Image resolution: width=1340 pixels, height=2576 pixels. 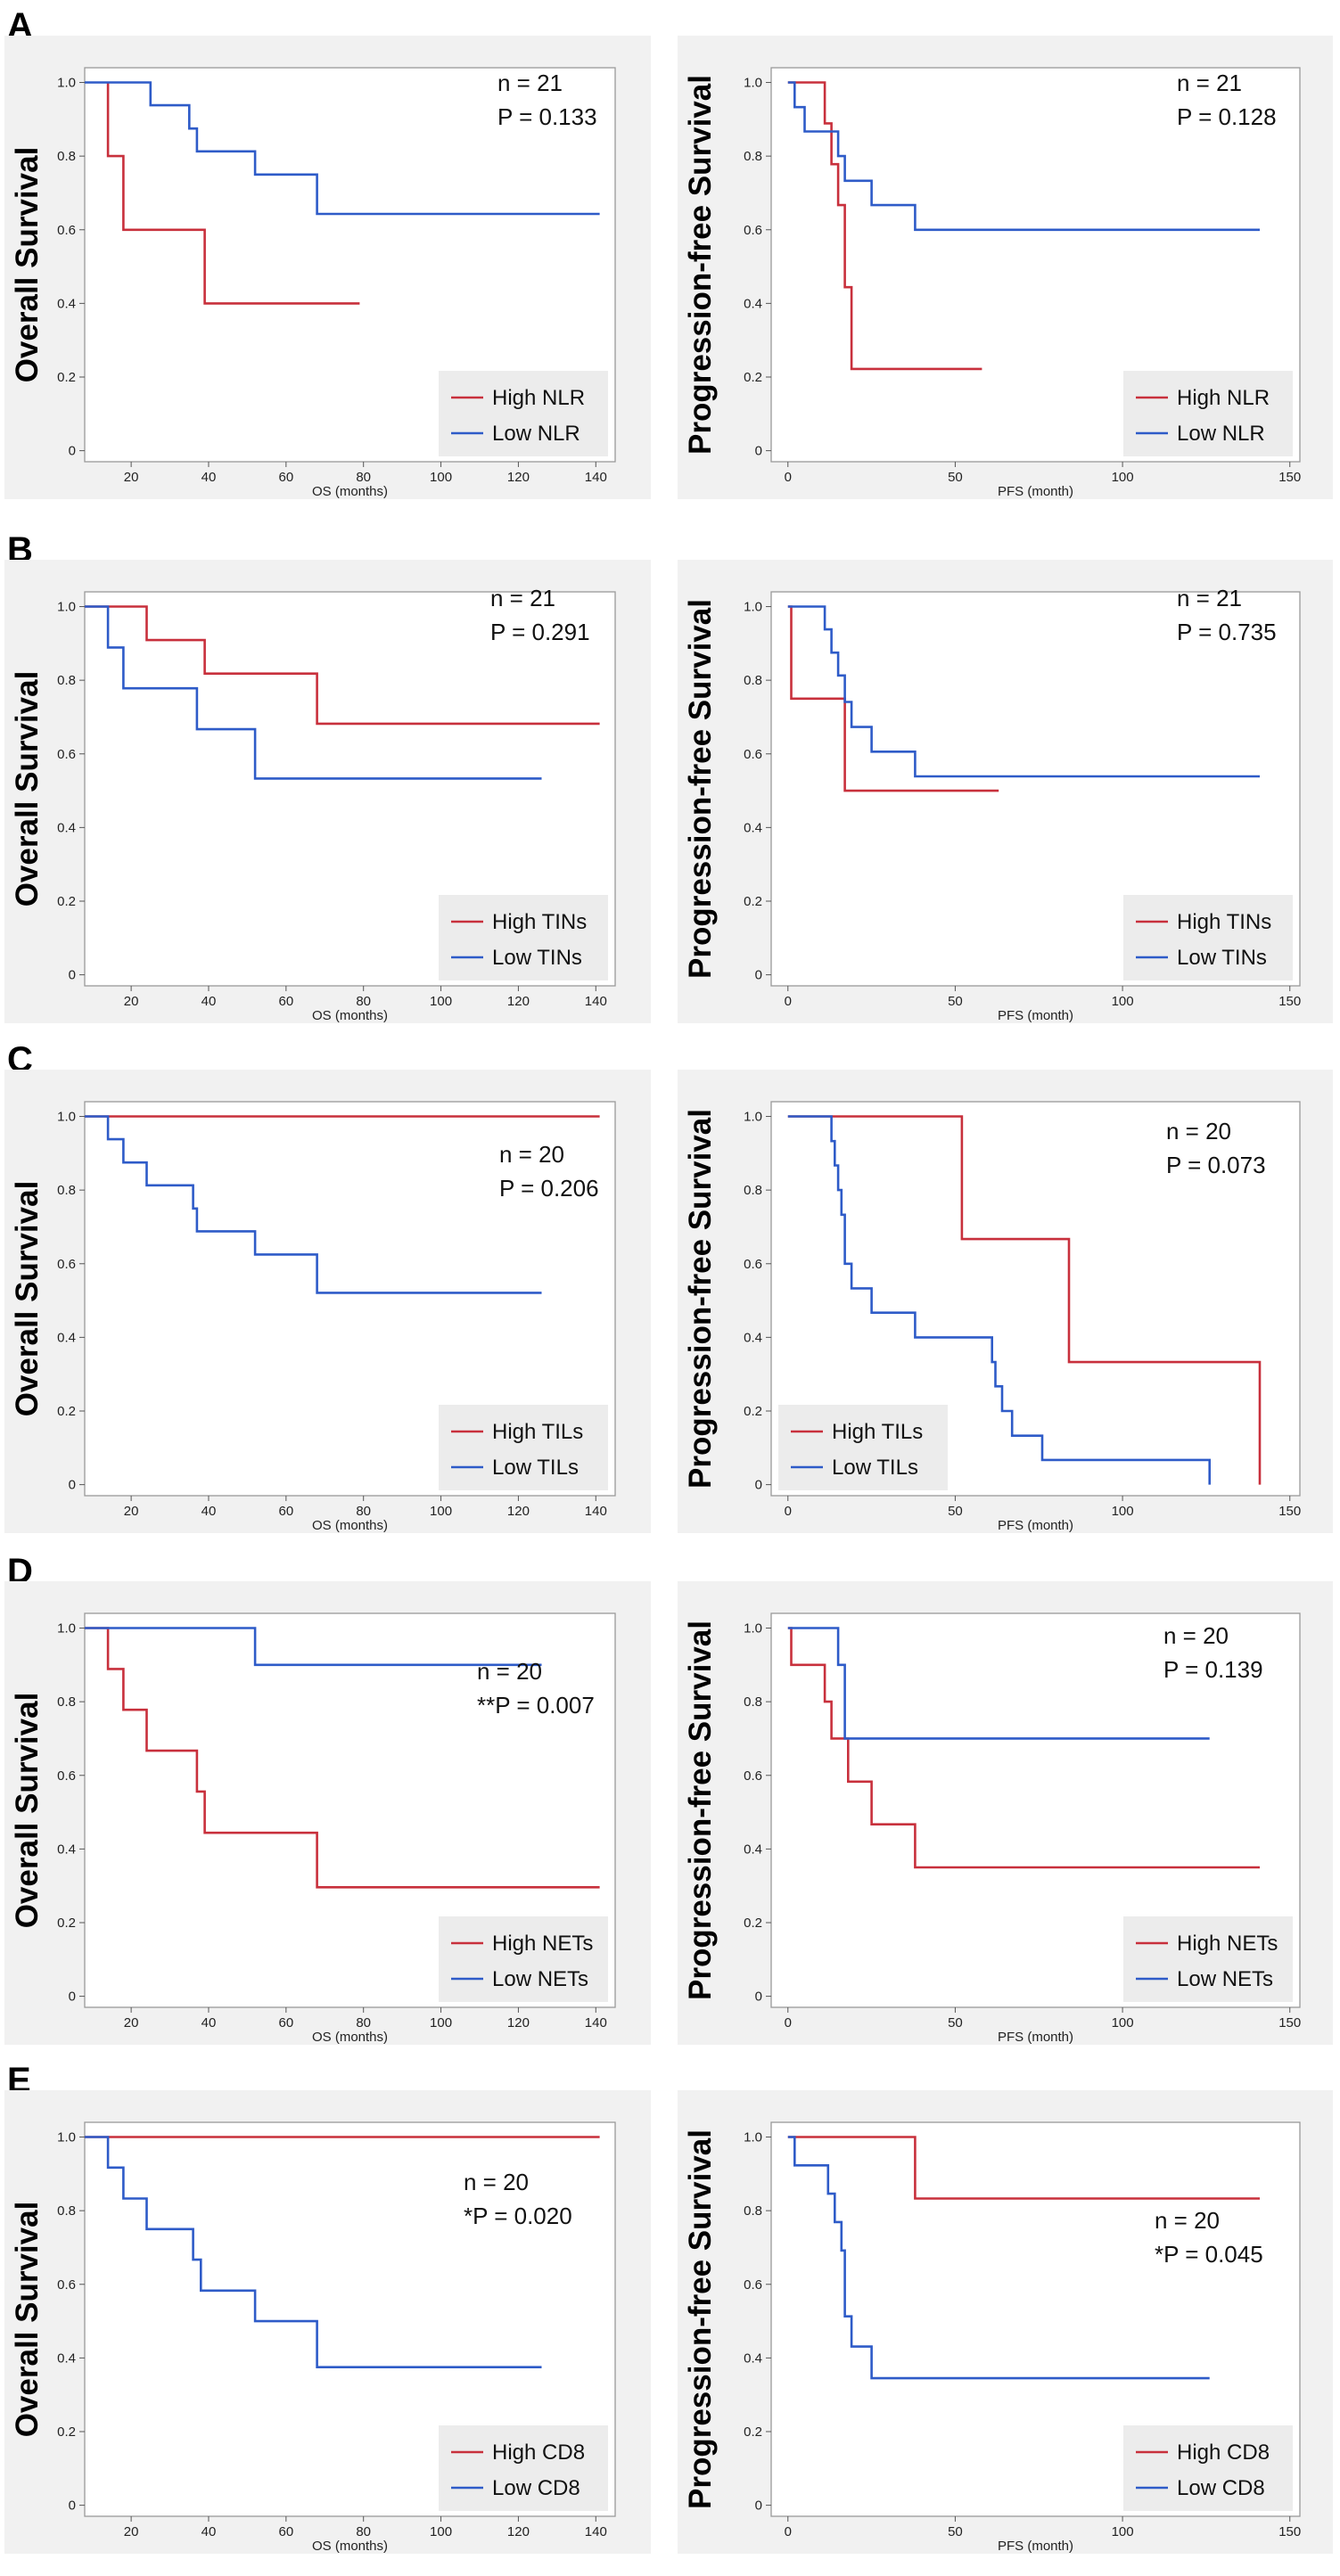 I want to click on annotation-p-value: **P = 0.007, so click(x=536, y=1706).